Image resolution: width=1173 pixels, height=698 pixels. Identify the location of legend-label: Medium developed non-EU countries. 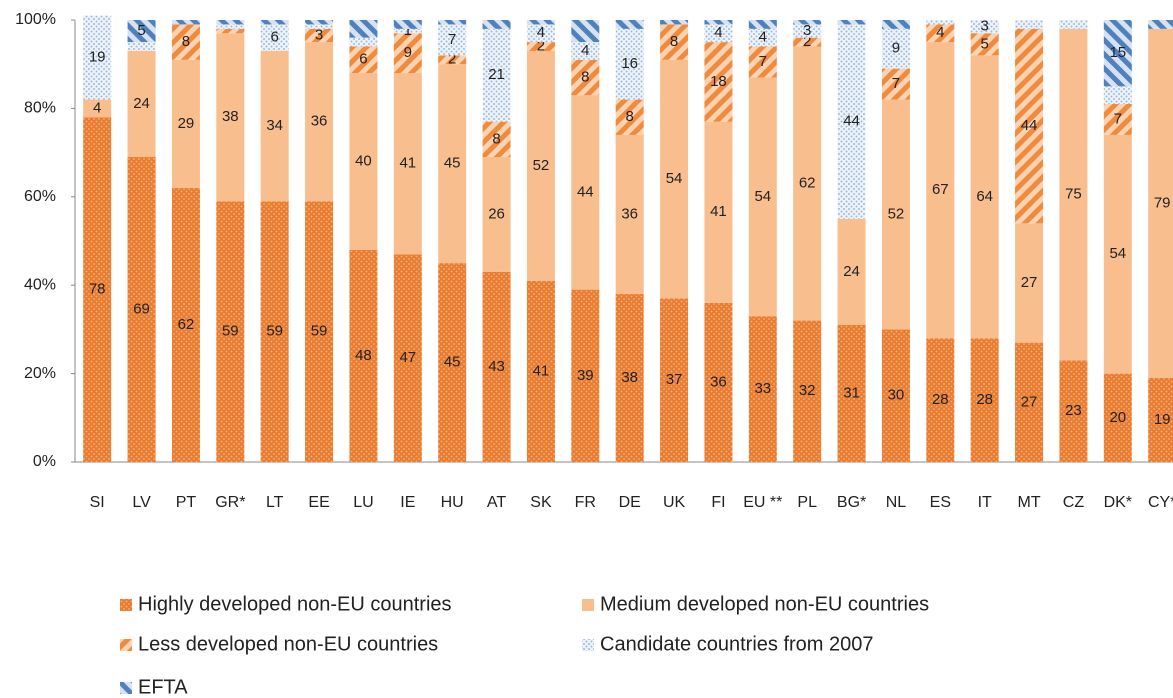
(764, 604).